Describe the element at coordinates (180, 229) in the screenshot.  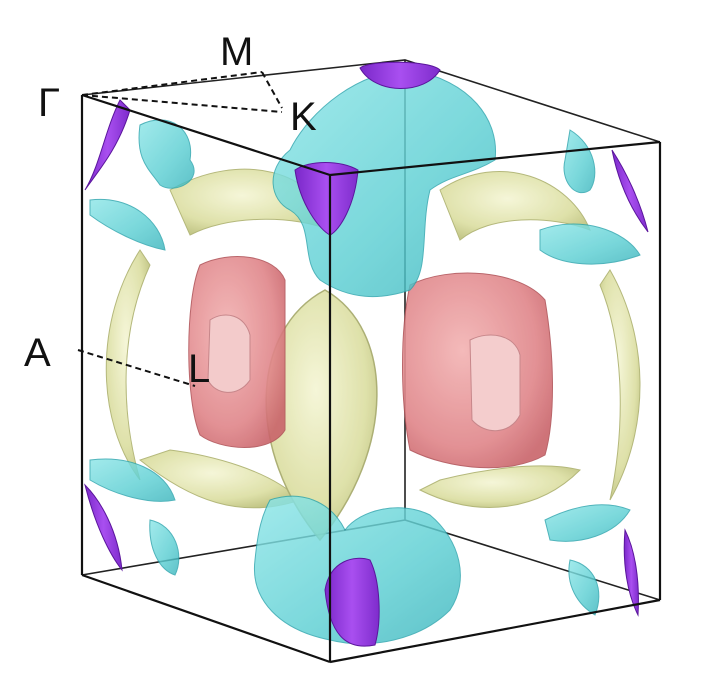
I see `k-path-lines` at that location.